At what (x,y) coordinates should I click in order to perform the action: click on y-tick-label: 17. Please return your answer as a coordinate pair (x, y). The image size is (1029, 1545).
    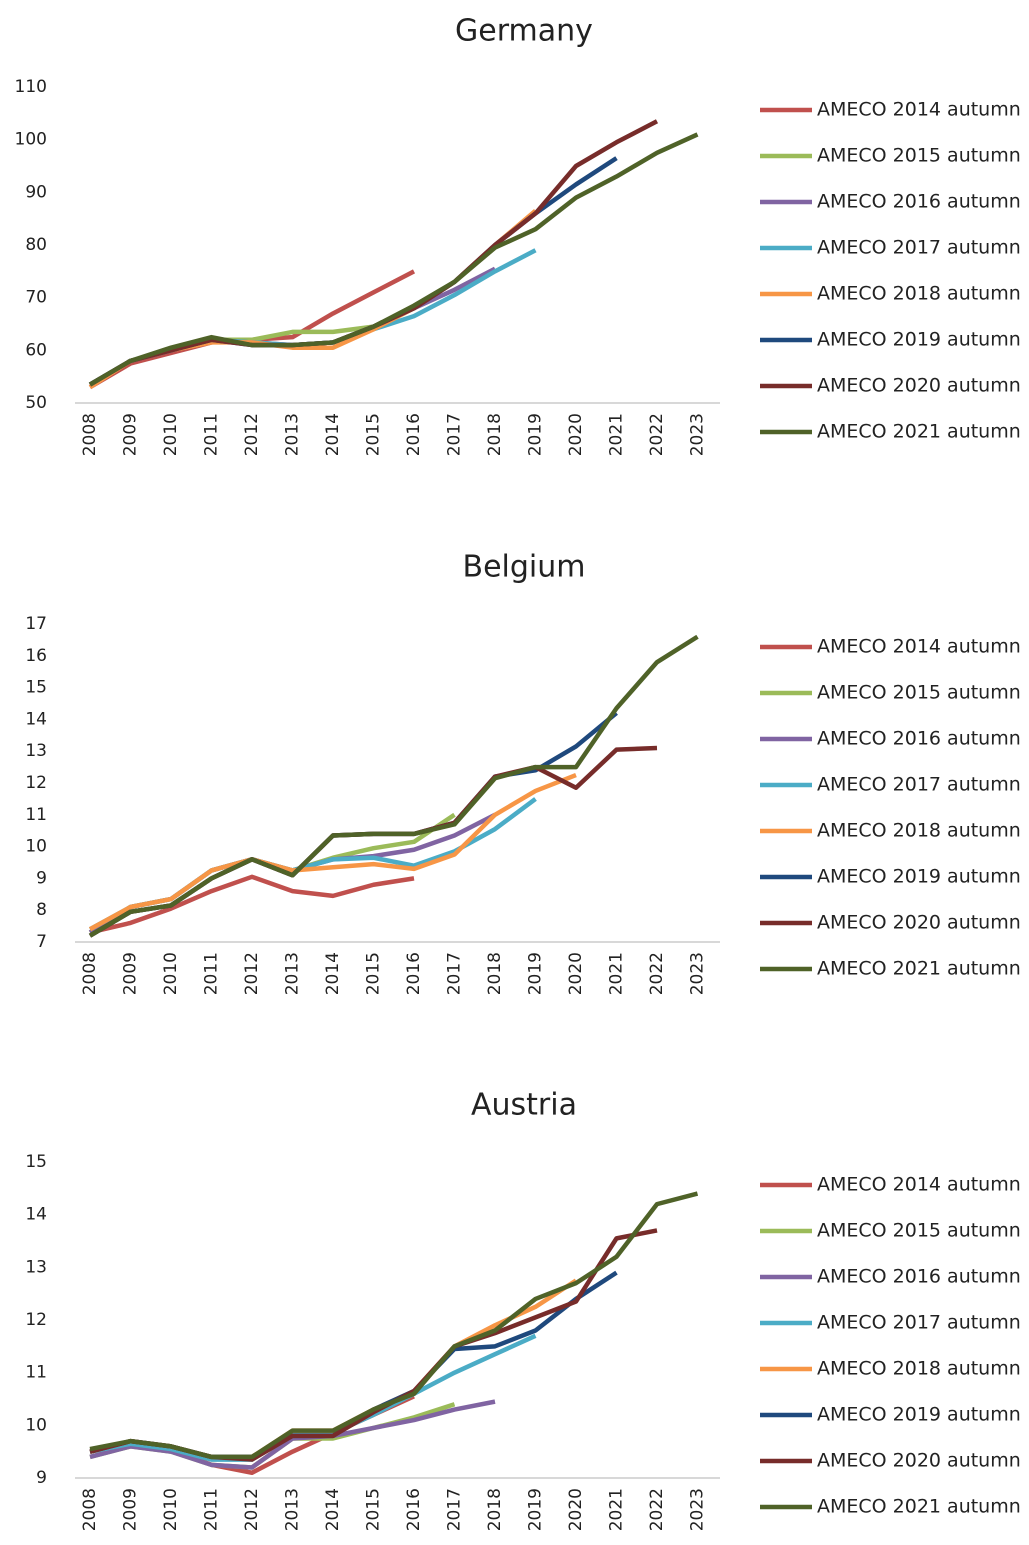
    Looking at the image, I should click on (36, 624).